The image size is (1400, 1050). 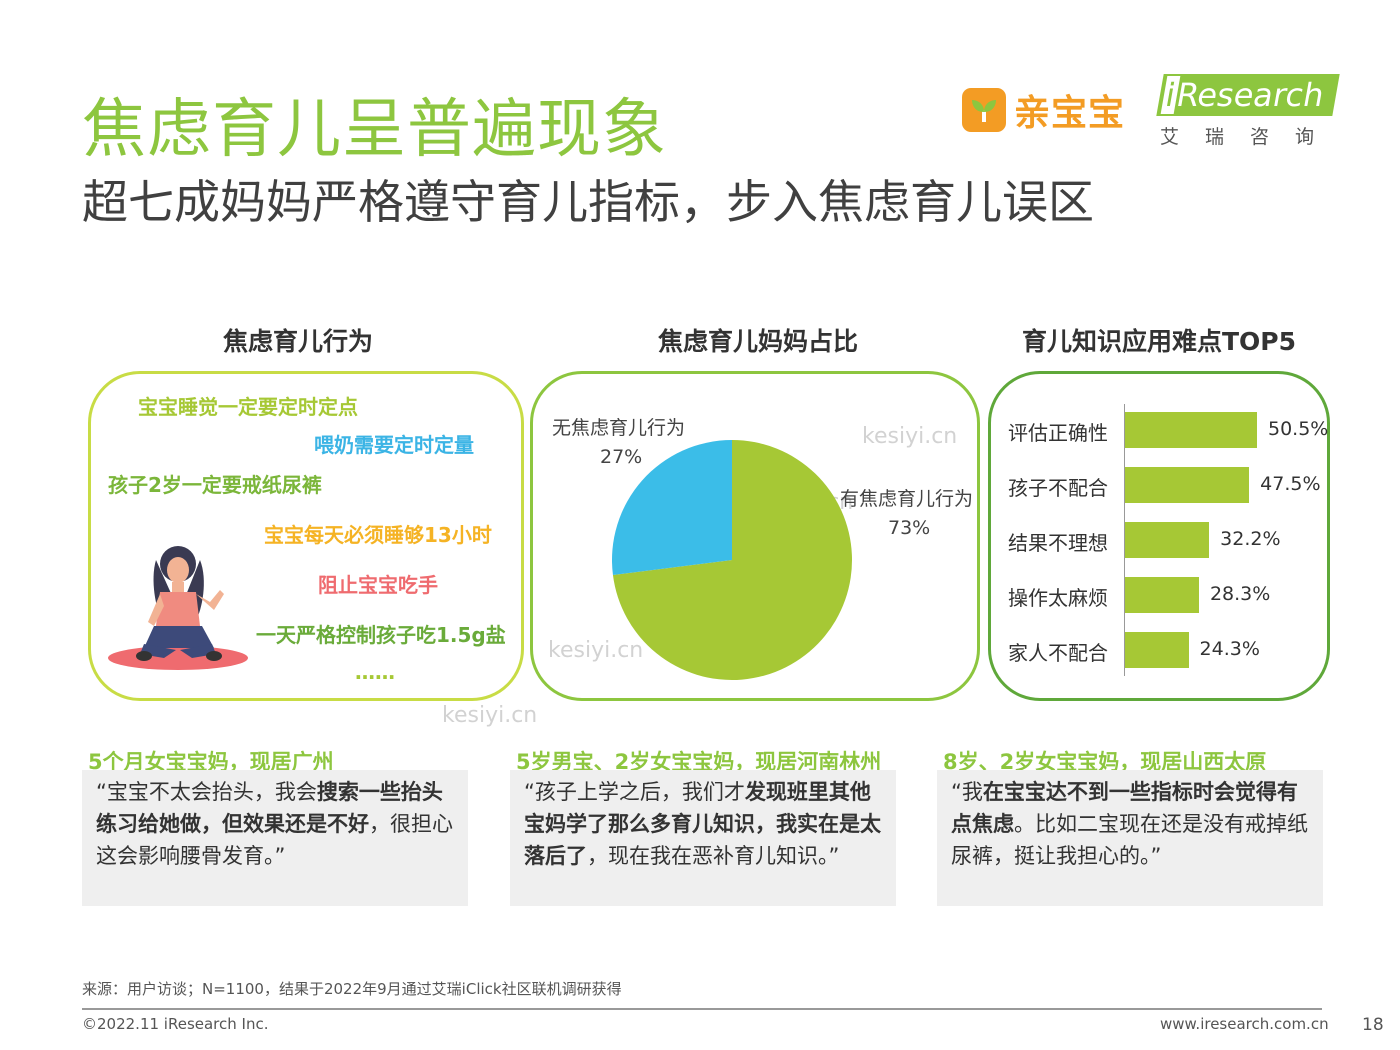 What do you see at coordinates (967, 792) in the screenshot?
I see `quote-text: “我` at bounding box center [967, 792].